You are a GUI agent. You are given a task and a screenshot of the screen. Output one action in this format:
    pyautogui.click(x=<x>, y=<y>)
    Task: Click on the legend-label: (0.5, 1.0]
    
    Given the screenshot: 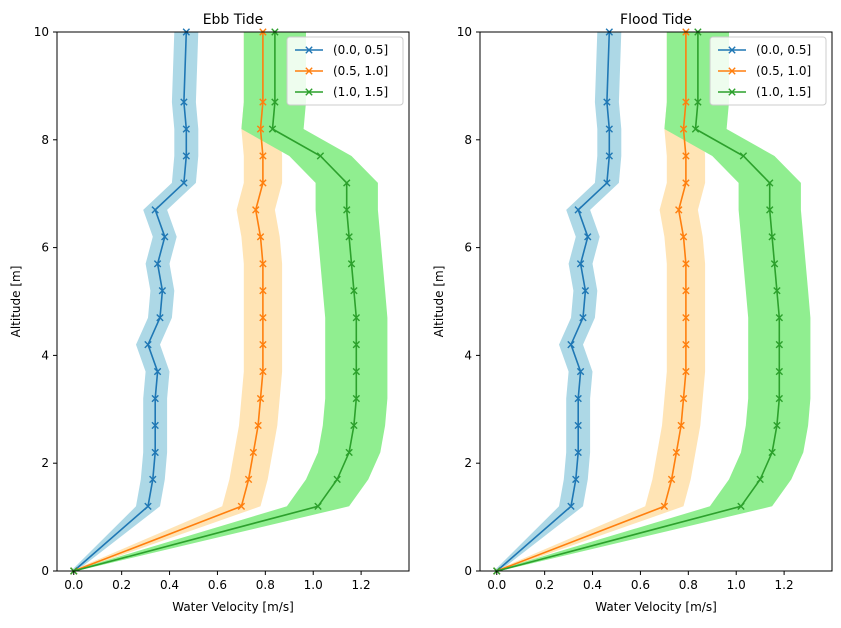 What is the action you would take?
    pyautogui.click(x=783, y=71)
    